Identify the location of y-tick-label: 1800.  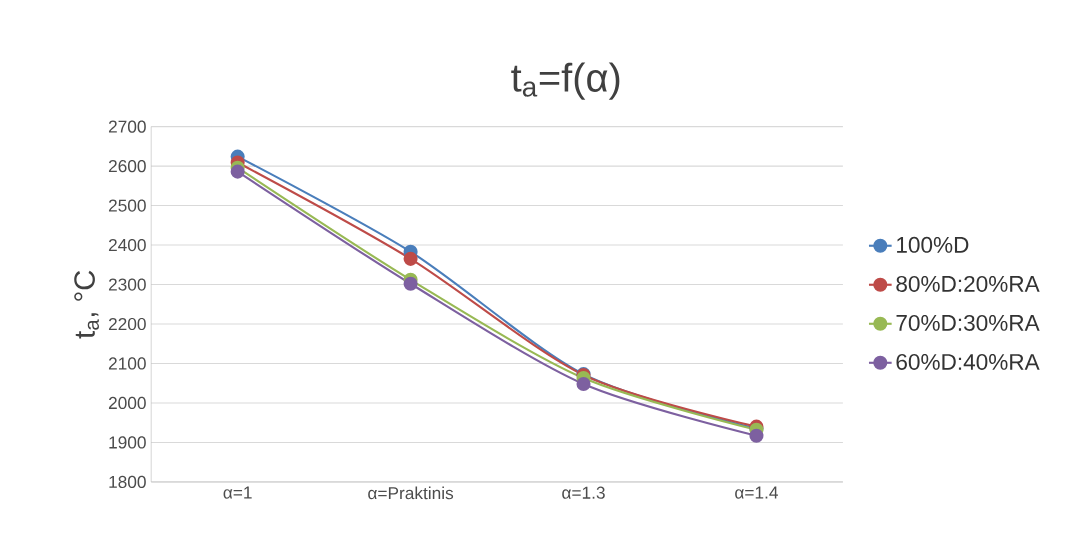
(127, 482).